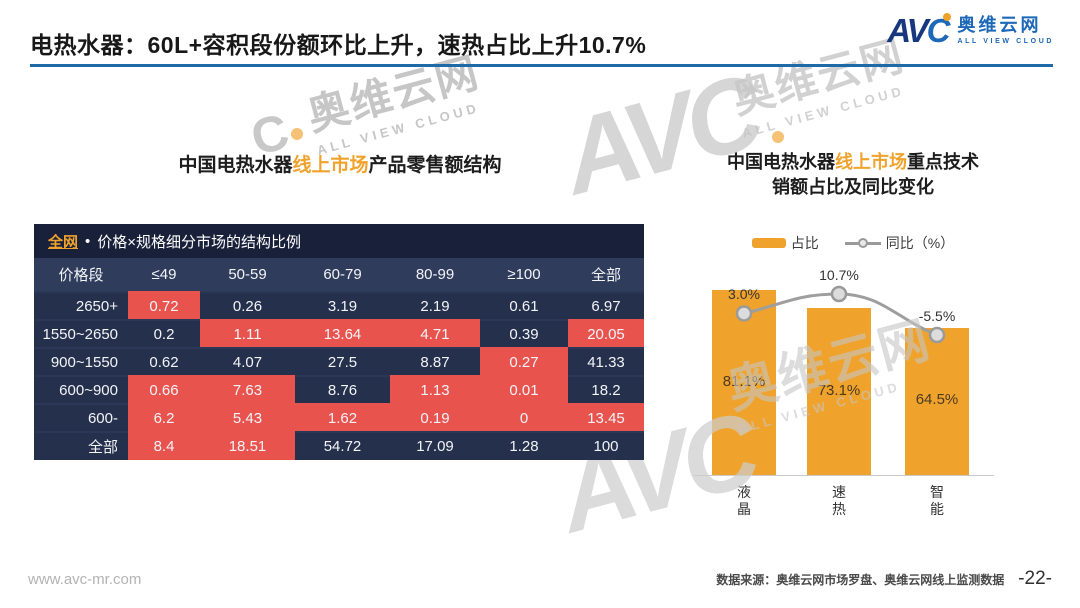 This screenshot has height=608, width=1080. Describe the element at coordinates (247, 417) in the screenshot. I see `value-cell-highlighted: 5.43` at that location.